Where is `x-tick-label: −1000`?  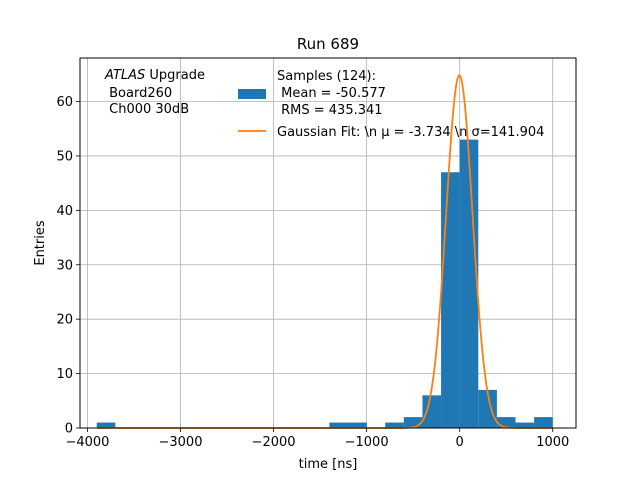
x-tick-label: −1000 is located at coordinates (367, 442).